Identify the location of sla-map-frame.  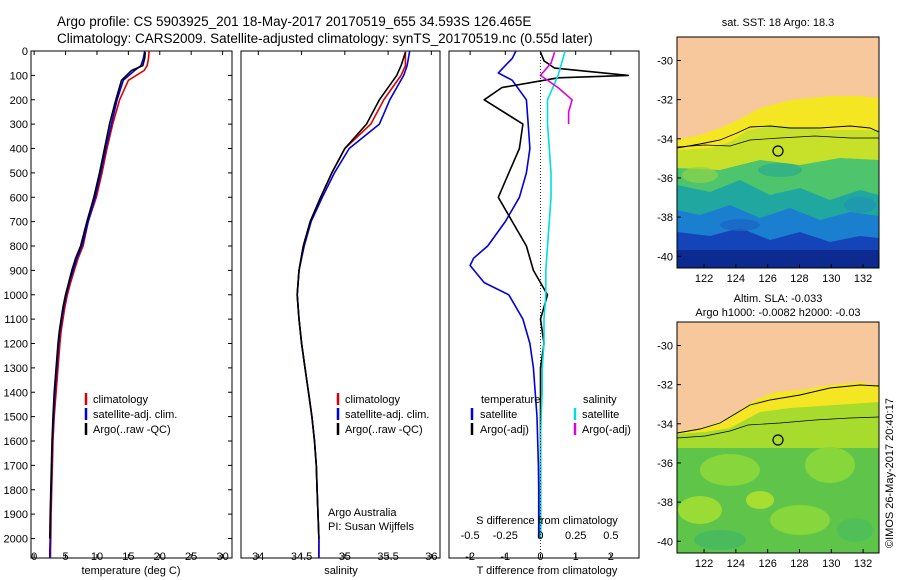
(778, 437).